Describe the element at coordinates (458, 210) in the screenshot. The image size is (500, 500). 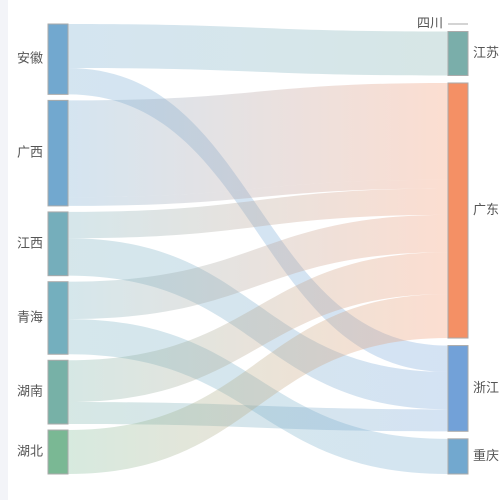
I see `node-广东` at that location.